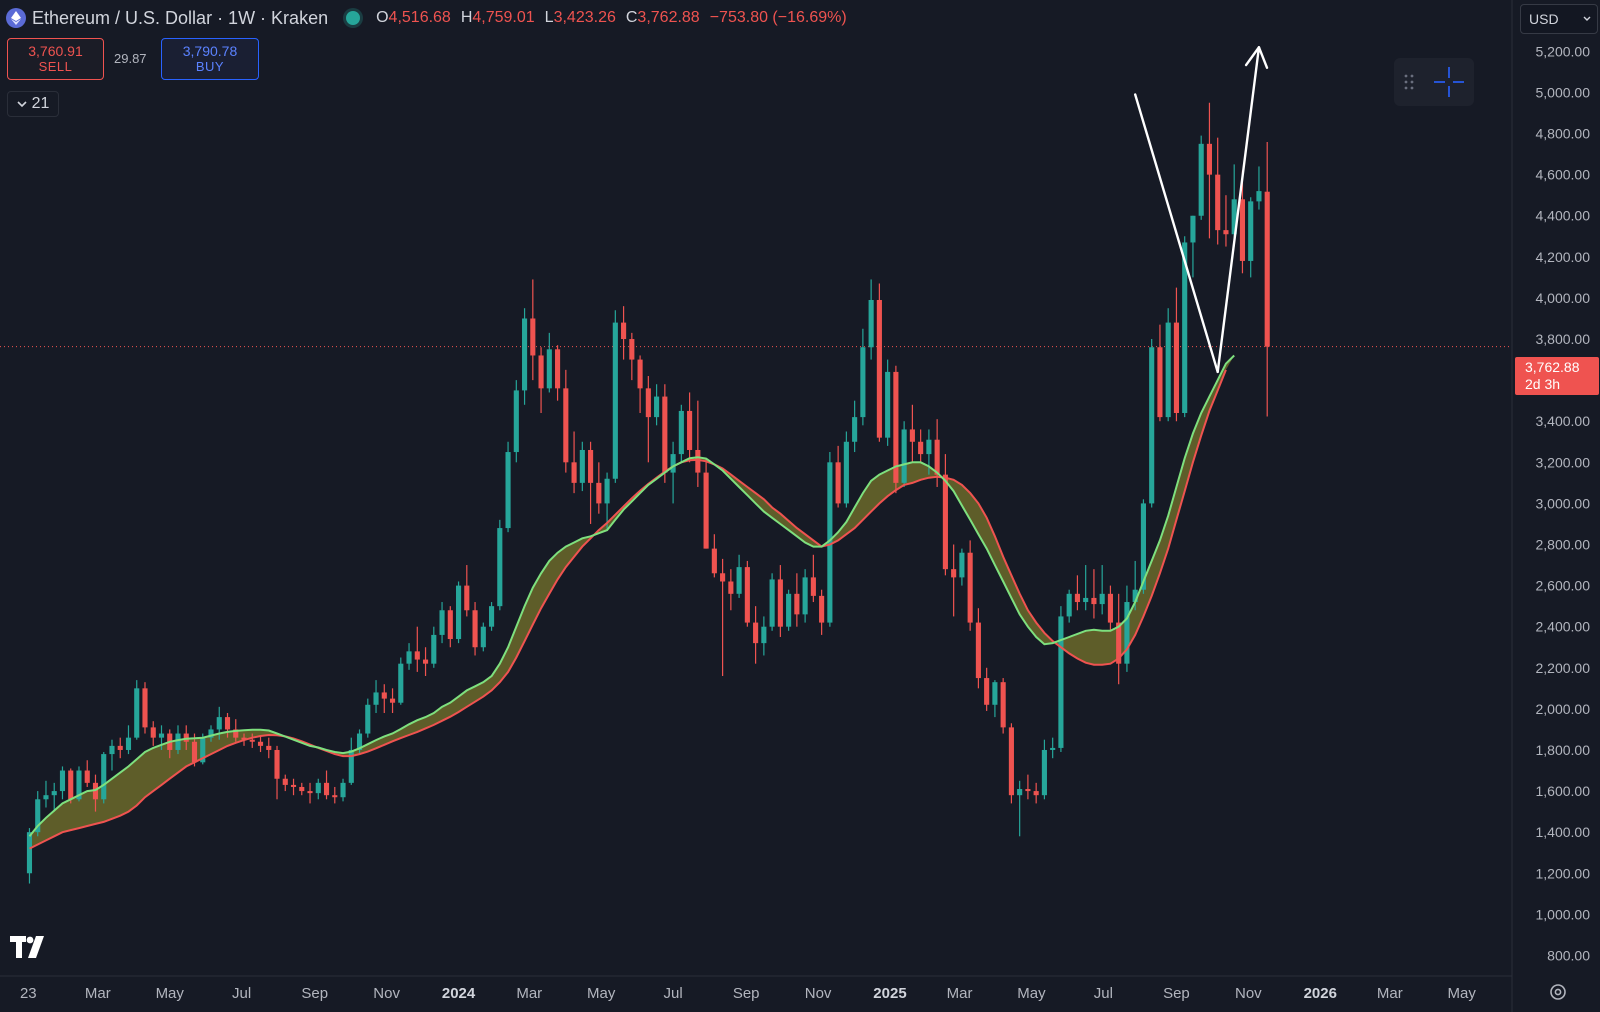  I want to click on annotations, so click(1201, 210).